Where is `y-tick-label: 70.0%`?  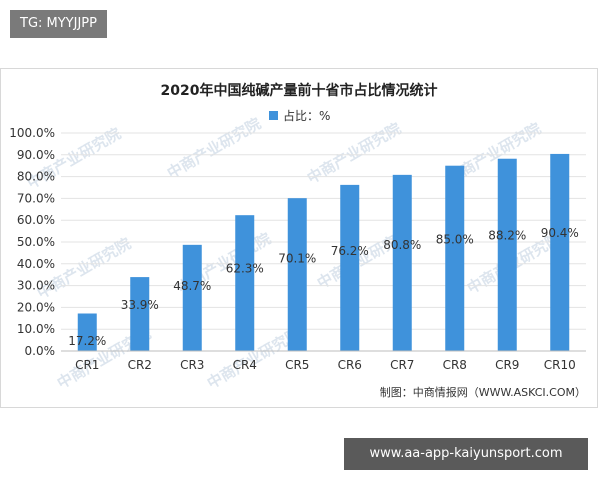
y-tick-label: 70.0% is located at coordinates (36, 198).